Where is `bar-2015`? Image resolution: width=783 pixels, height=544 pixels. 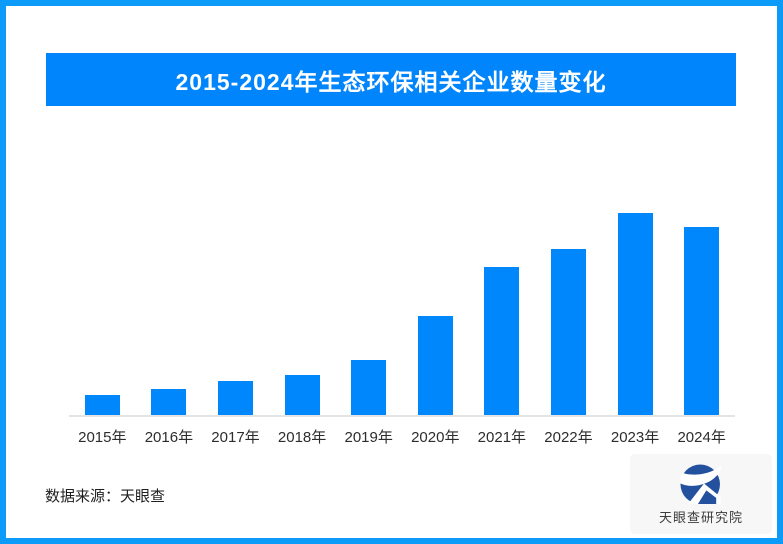
bar-2015 is located at coordinates (102, 405).